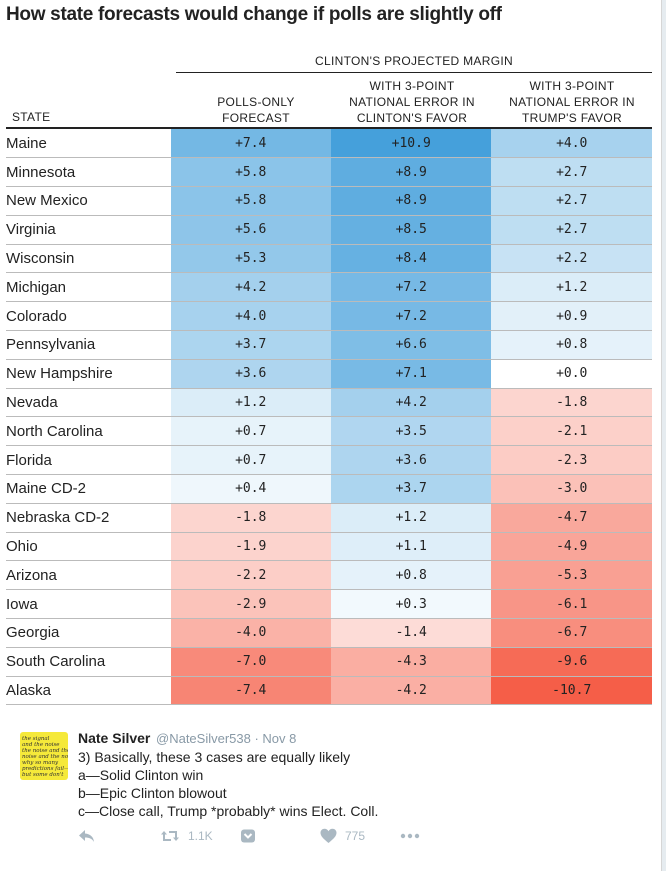  I want to click on retweet-icon, so click(170, 836).